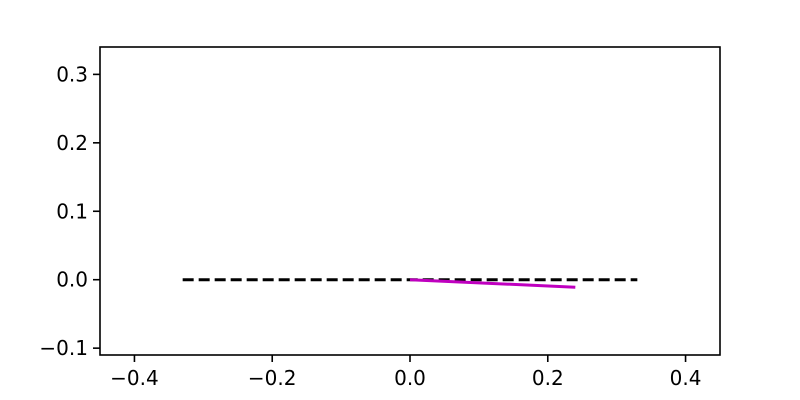 The height and width of the screenshot is (400, 800). What do you see at coordinates (410, 378) in the screenshot?
I see `x-tick-label-2: 0.0` at bounding box center [410, 378].